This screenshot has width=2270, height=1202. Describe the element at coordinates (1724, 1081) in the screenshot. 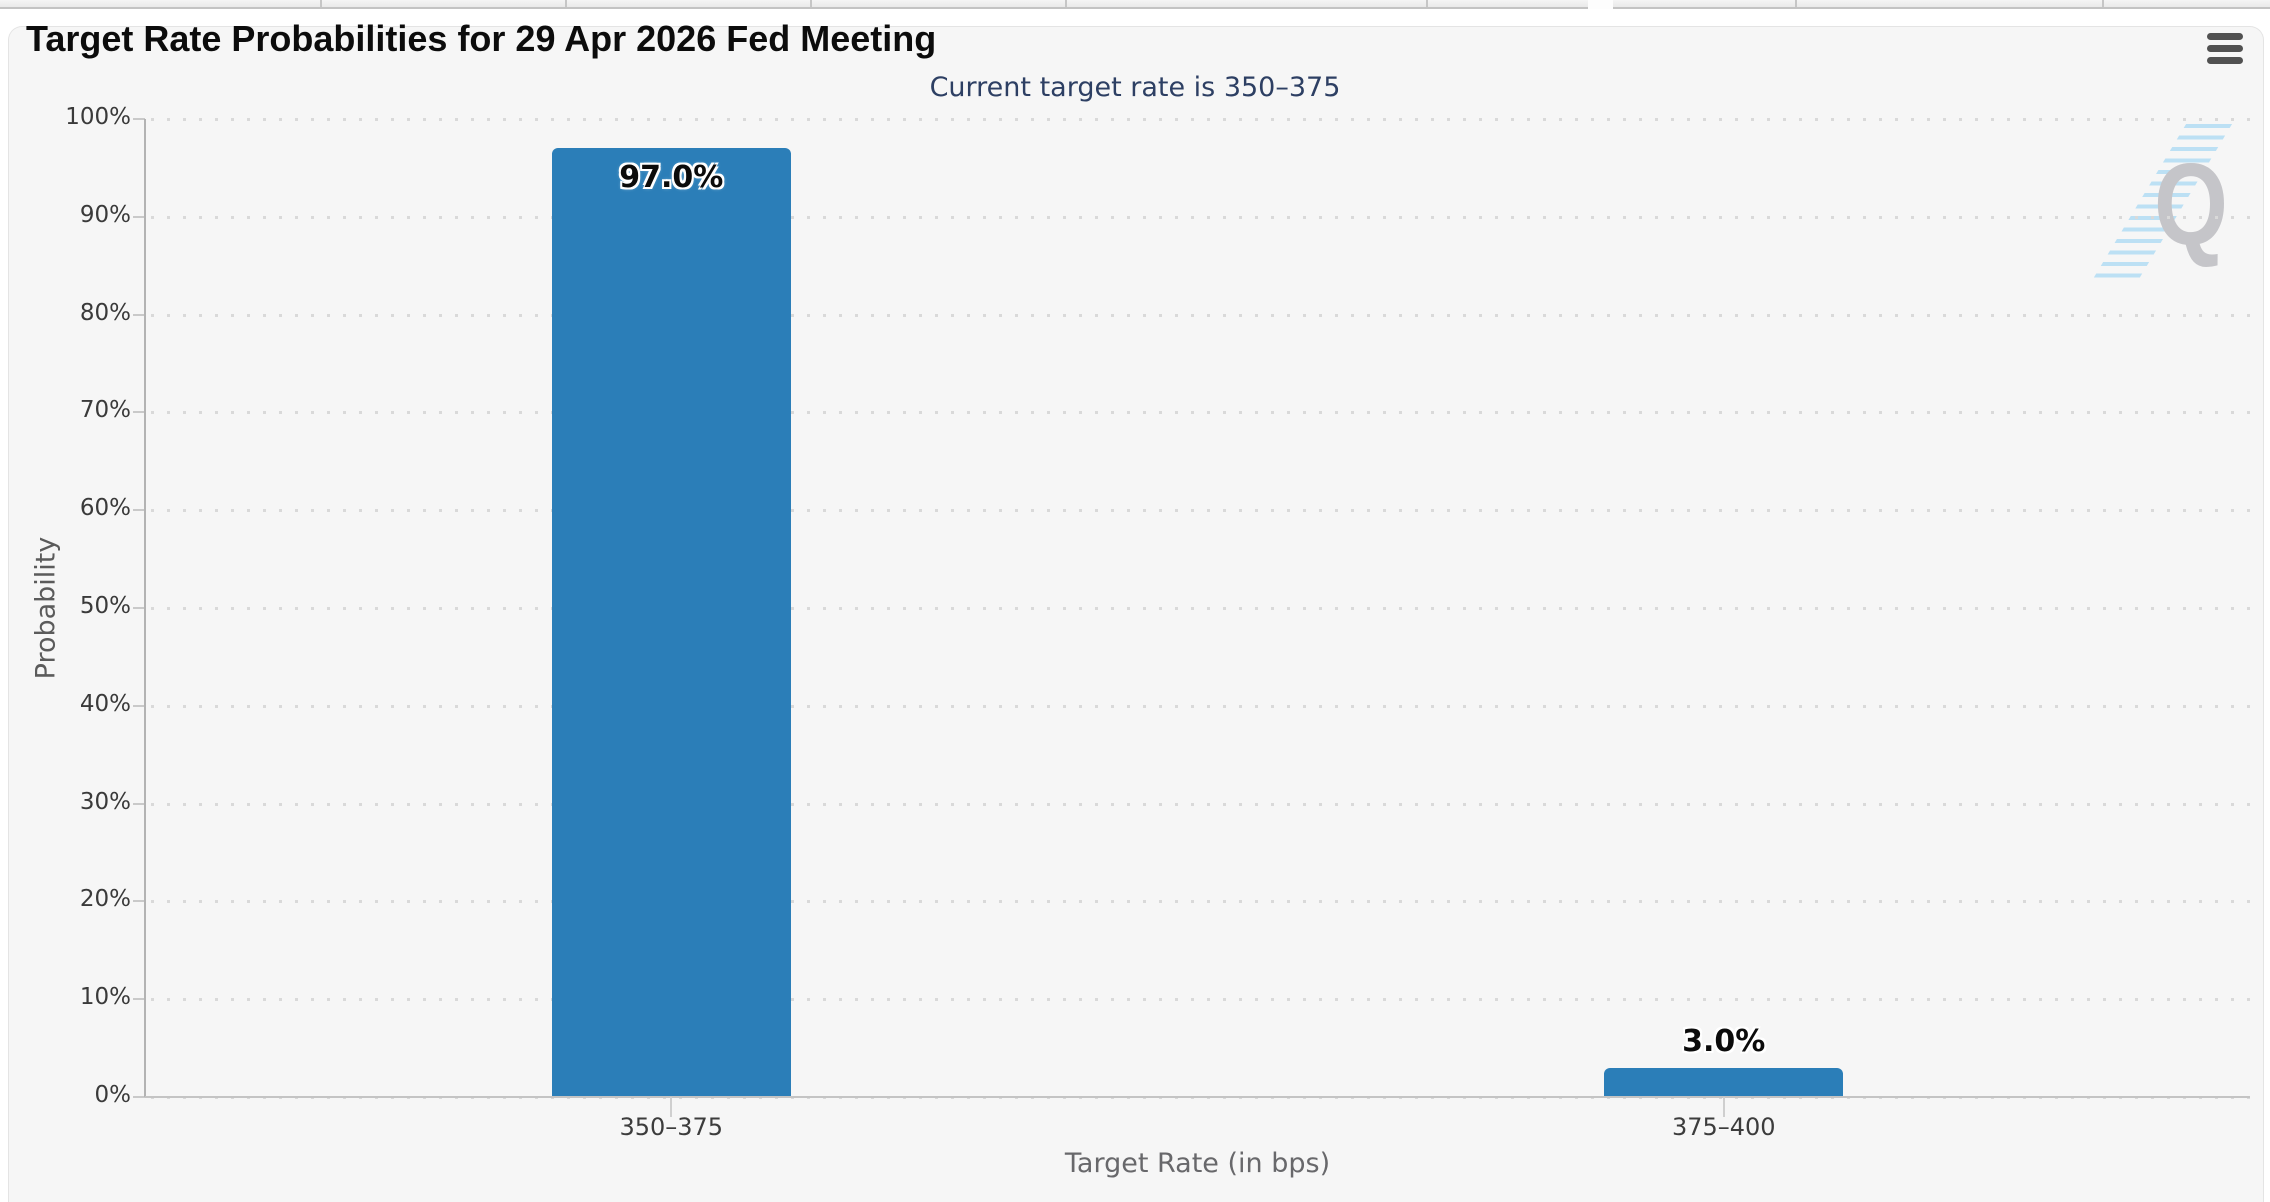

I see `bar-375–400` at that location.